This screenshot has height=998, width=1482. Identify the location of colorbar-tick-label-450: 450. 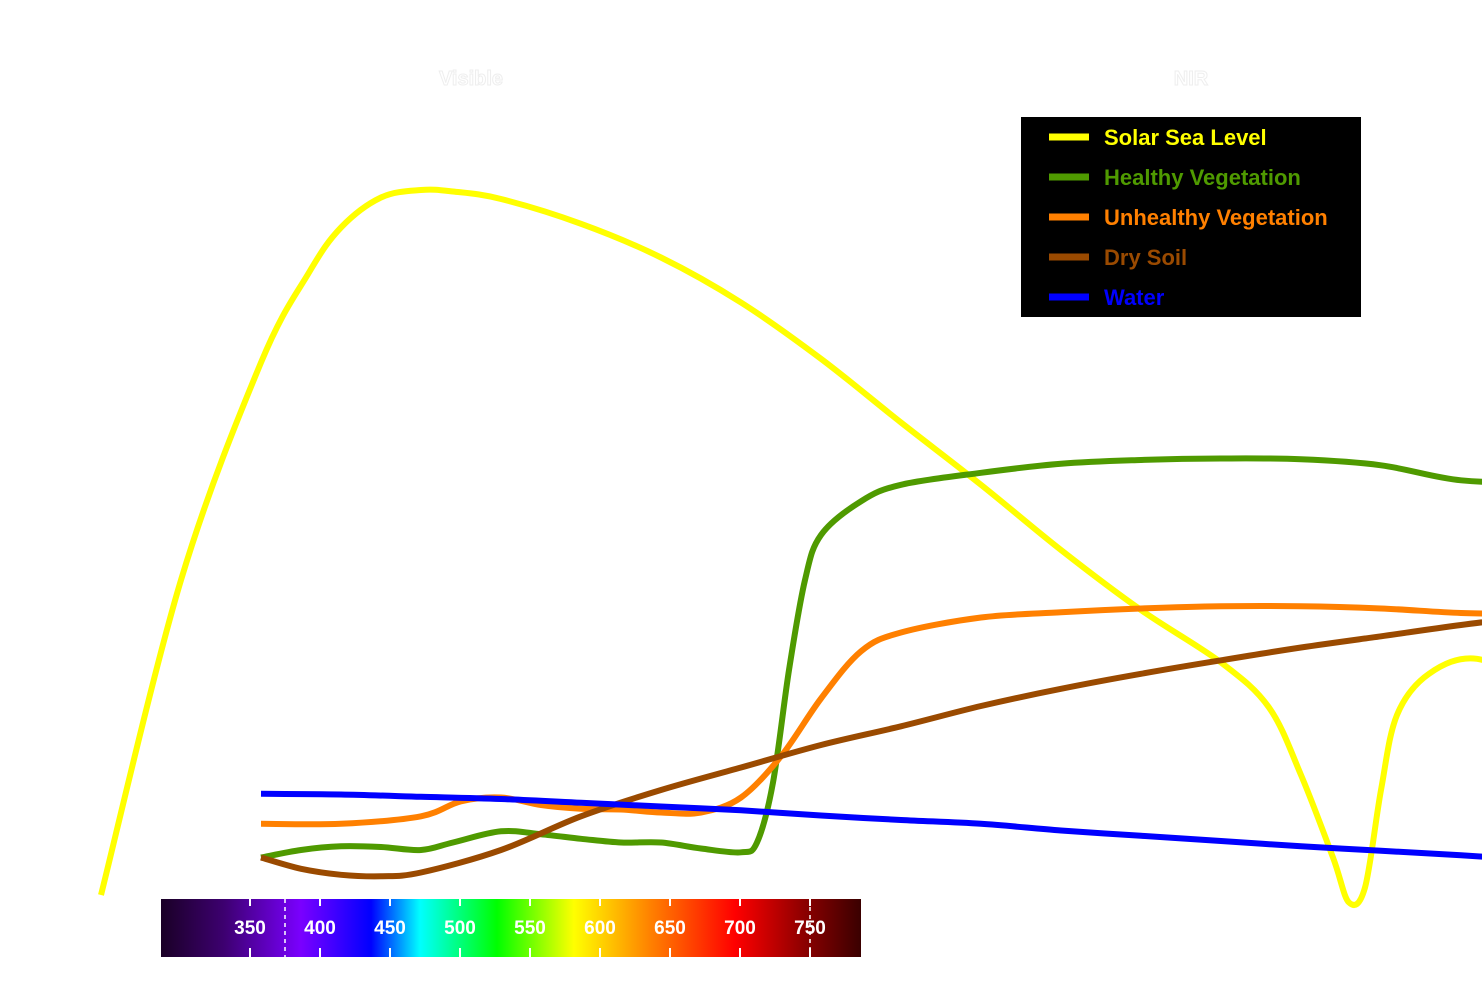
(390, 928).